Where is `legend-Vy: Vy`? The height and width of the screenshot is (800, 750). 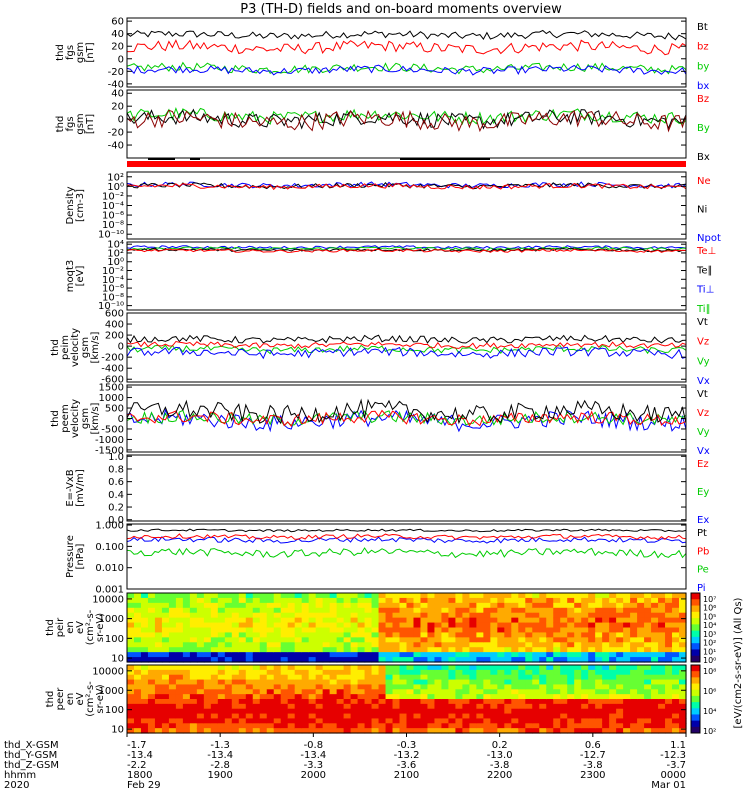 legend-Vy: Vy is located at coordinates (703, 432).